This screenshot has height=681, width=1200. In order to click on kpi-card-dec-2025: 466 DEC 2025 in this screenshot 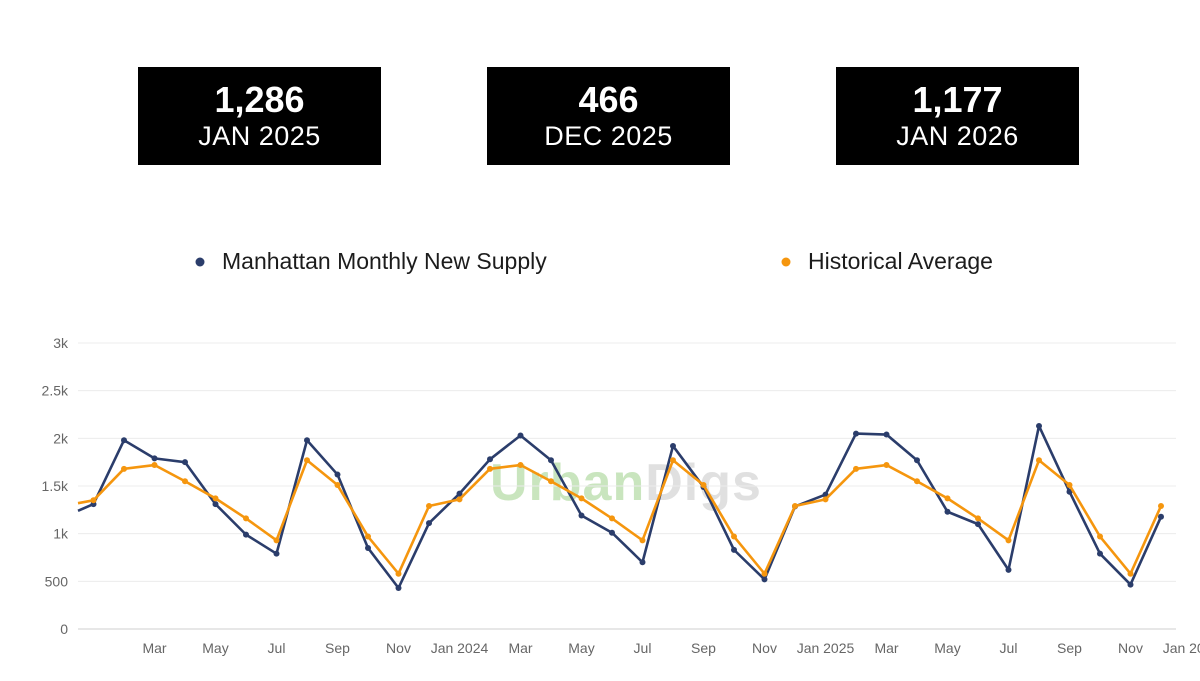, I will do `click(608, 116)`.